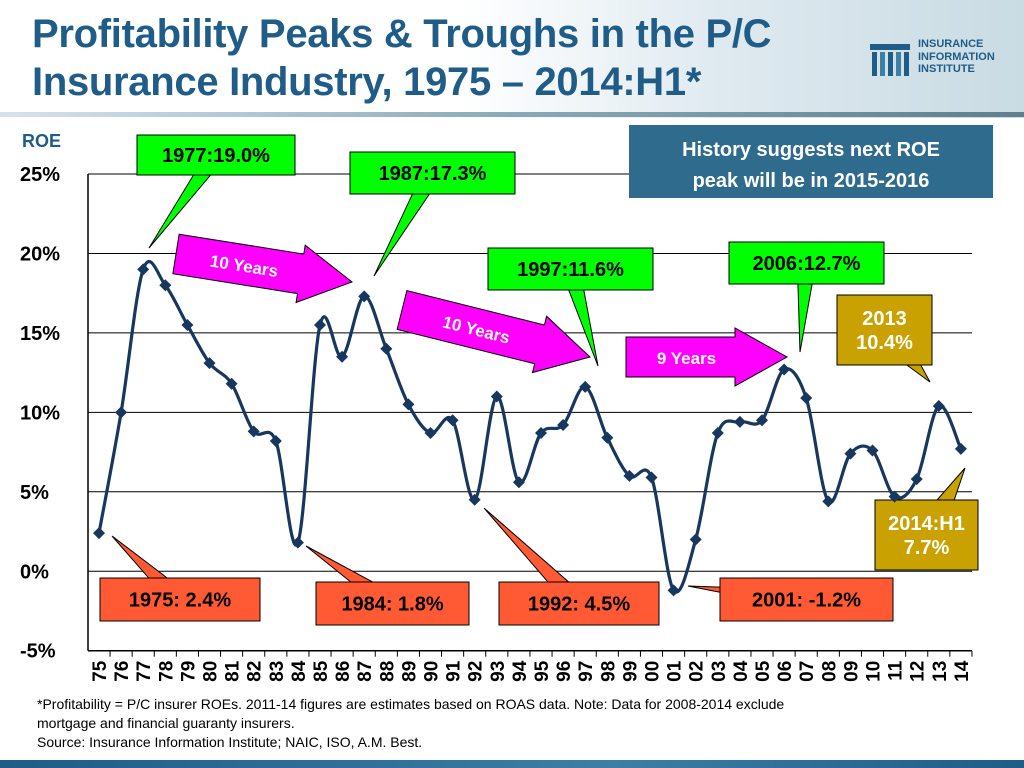 Image resolution: width=1024 pixels, height=768 pixels. I want to click on callout-2014: 2014:H17.7%, so click(926, 519).